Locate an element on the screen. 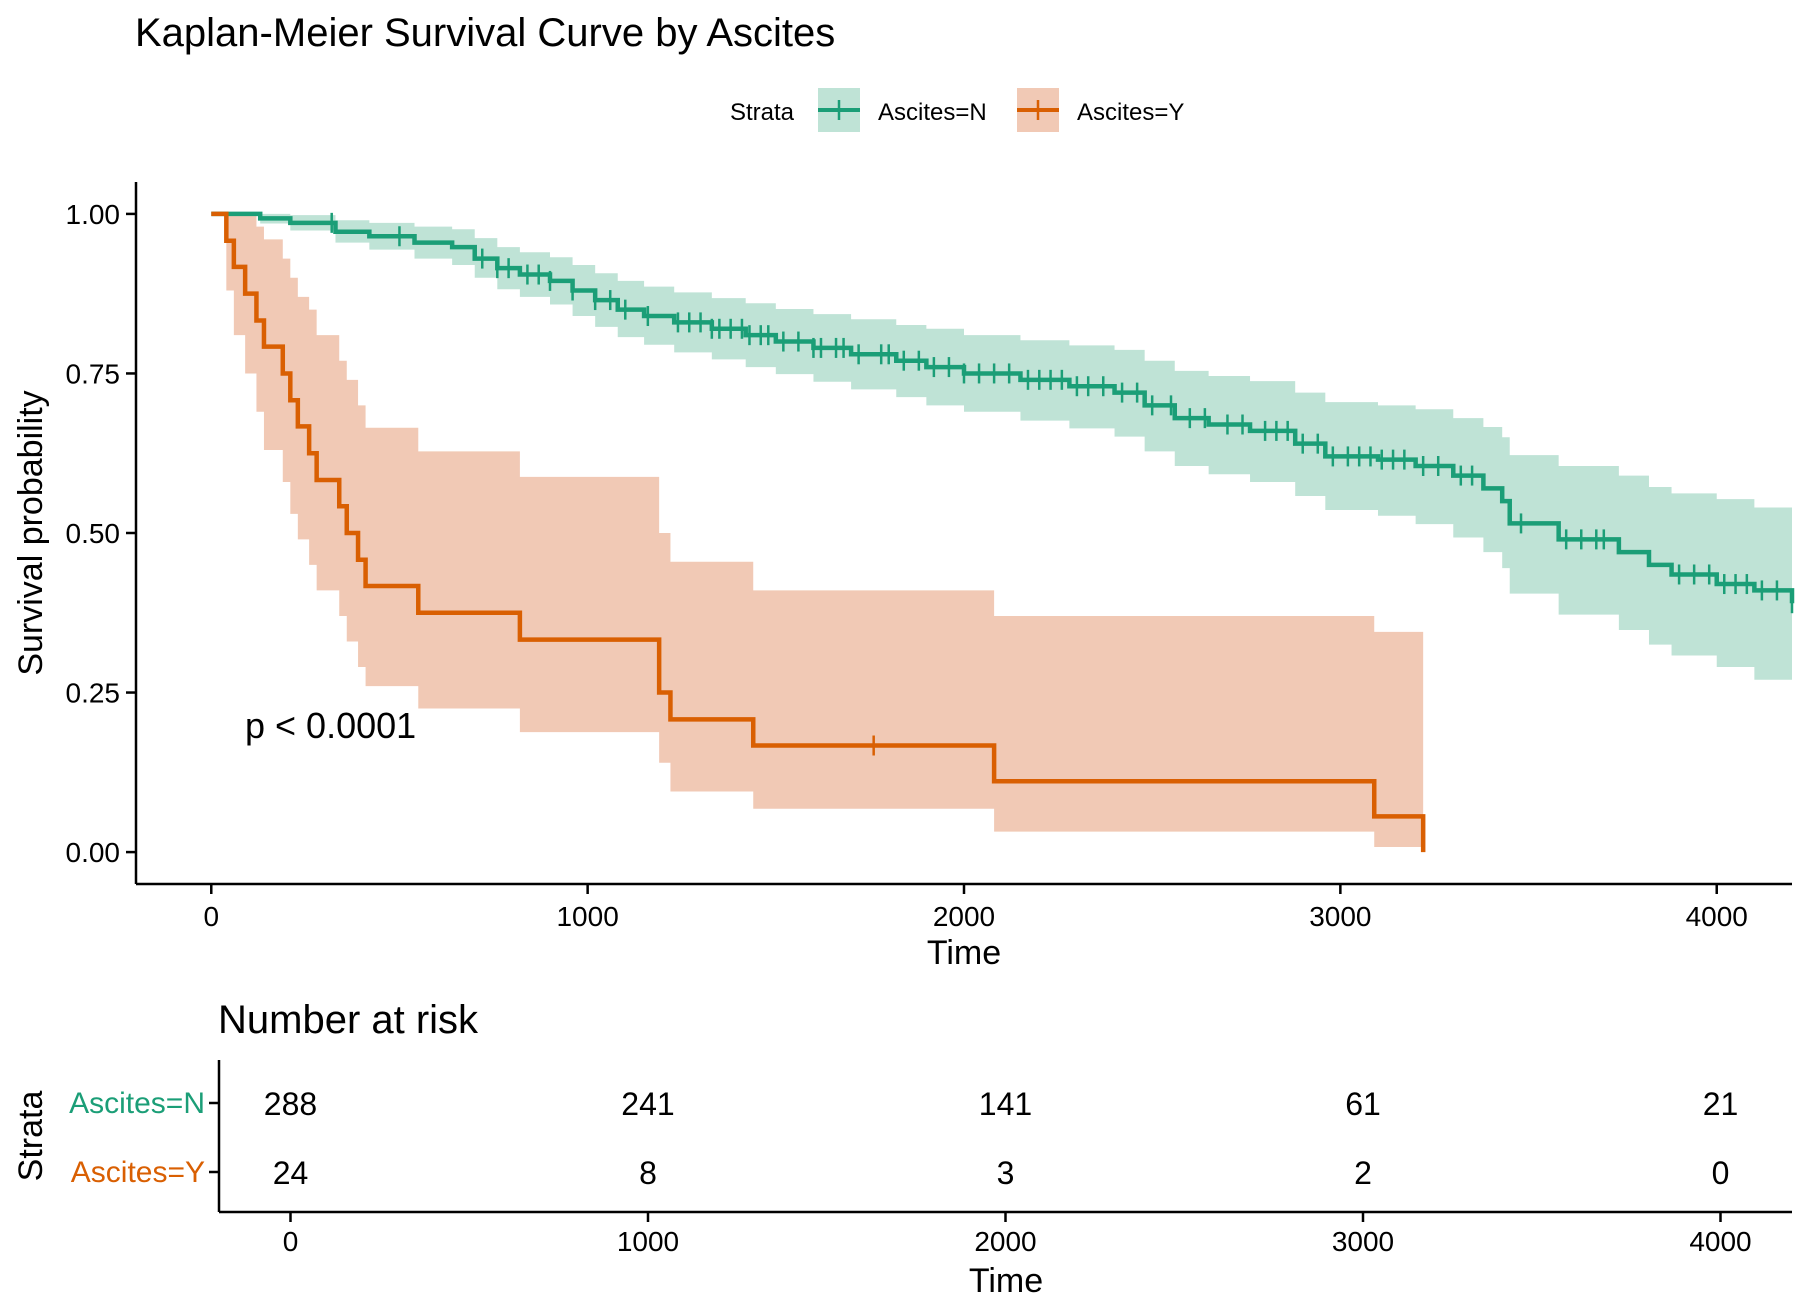 This screenshot has height=1308, width=1798. y-axis-label: Survival probability is located at coordinates (31, 532).